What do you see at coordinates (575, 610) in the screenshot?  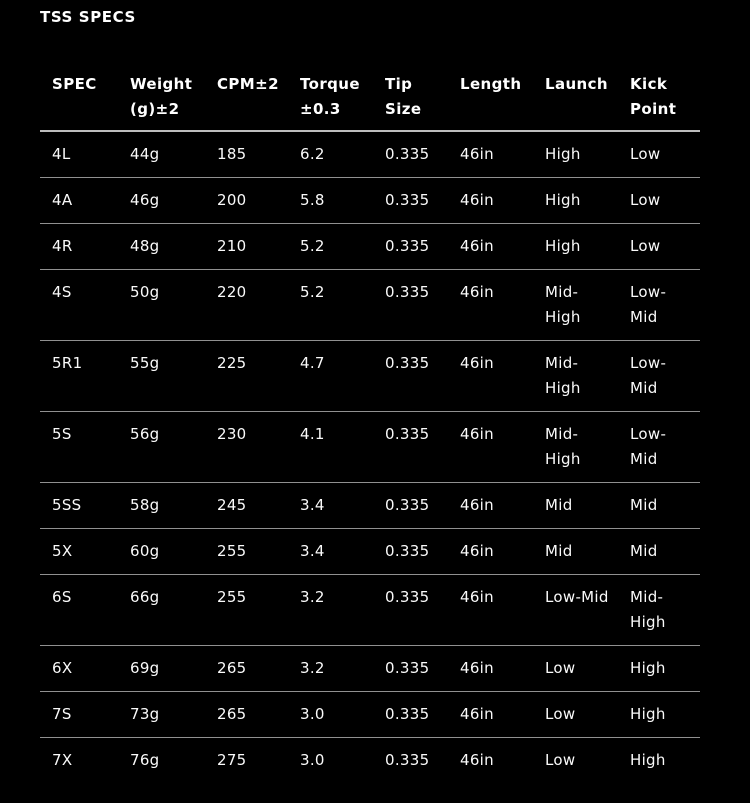 I see `cell-launch: Low-Mid` at bounding box center [575, 610].